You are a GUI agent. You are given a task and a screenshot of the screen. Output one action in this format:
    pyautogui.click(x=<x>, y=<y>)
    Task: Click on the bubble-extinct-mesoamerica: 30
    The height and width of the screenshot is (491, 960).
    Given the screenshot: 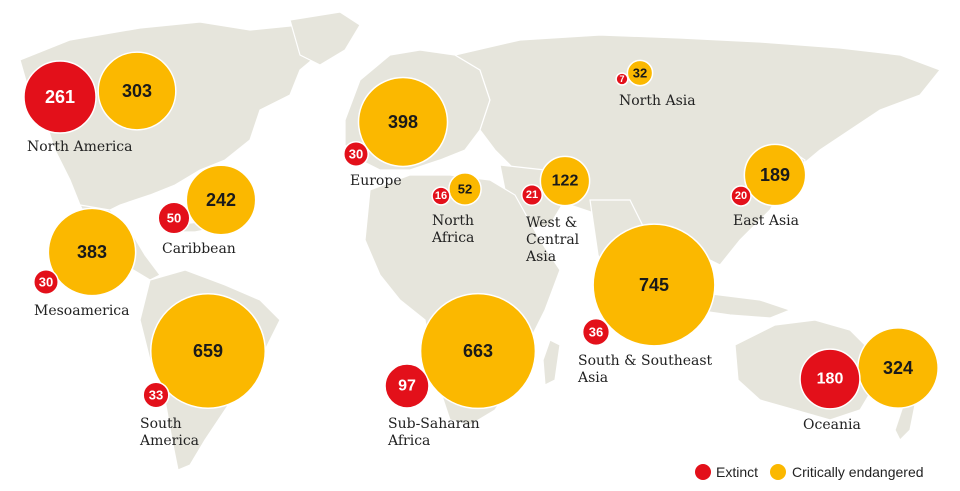 What is the action you would take?
    pyautogui.click(x=46, y=282)
    